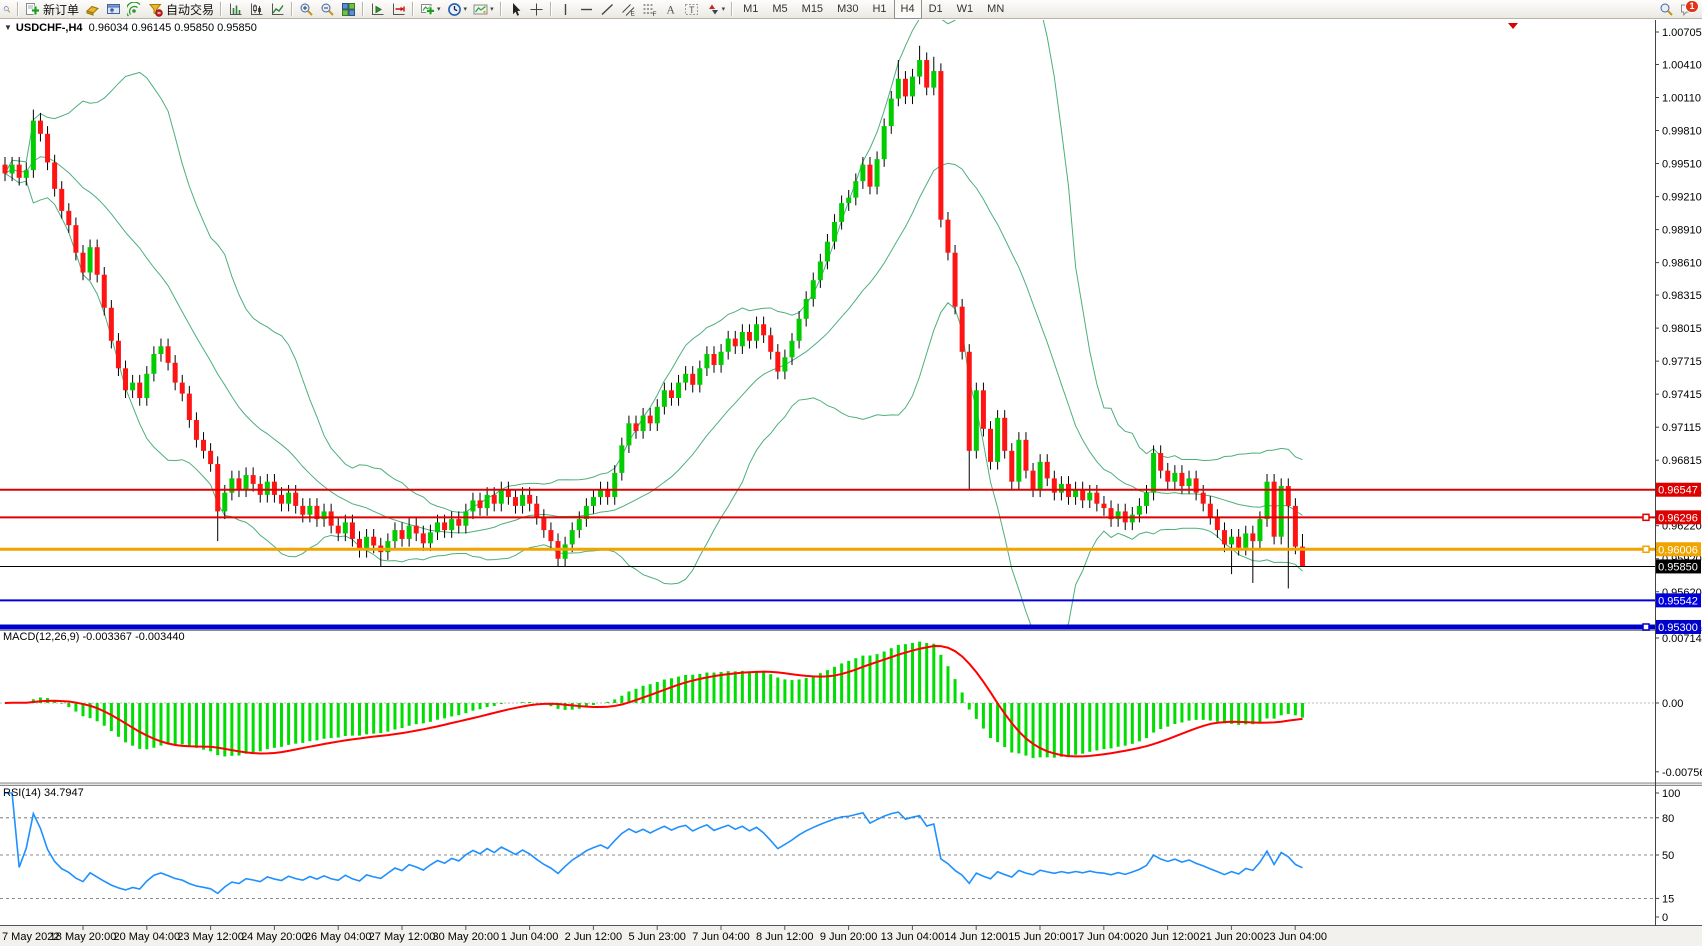  I want to click on clock, so click(454, 9).